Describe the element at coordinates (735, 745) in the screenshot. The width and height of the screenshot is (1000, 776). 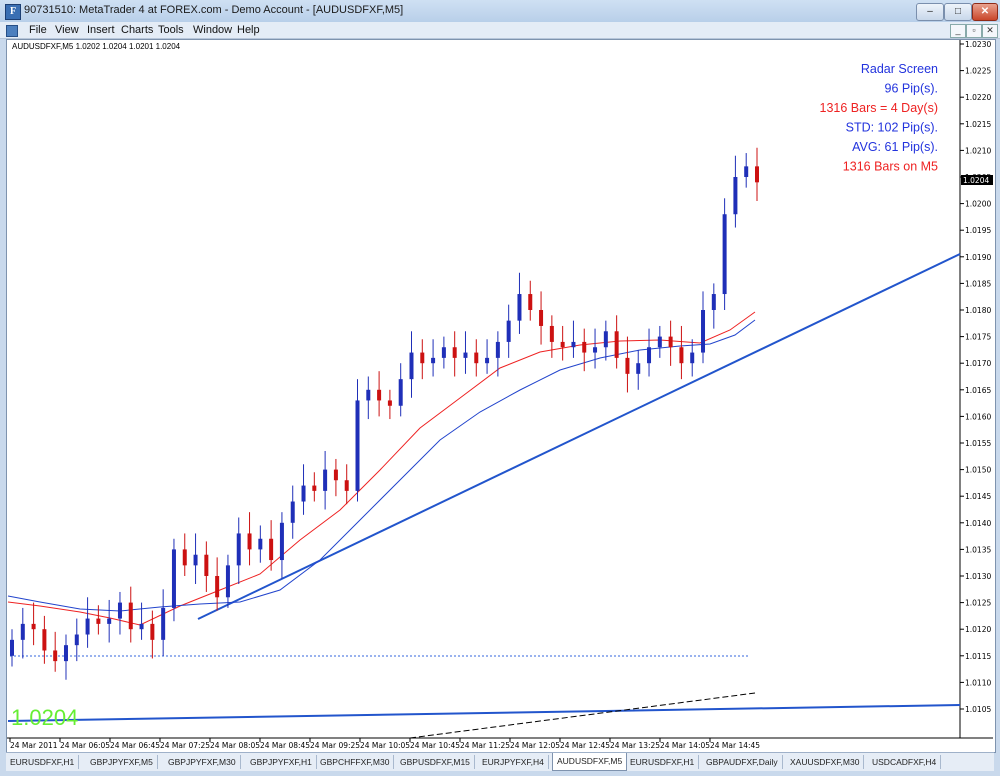
I see `time-tick-label: 24 Mar 14:45` at that location.